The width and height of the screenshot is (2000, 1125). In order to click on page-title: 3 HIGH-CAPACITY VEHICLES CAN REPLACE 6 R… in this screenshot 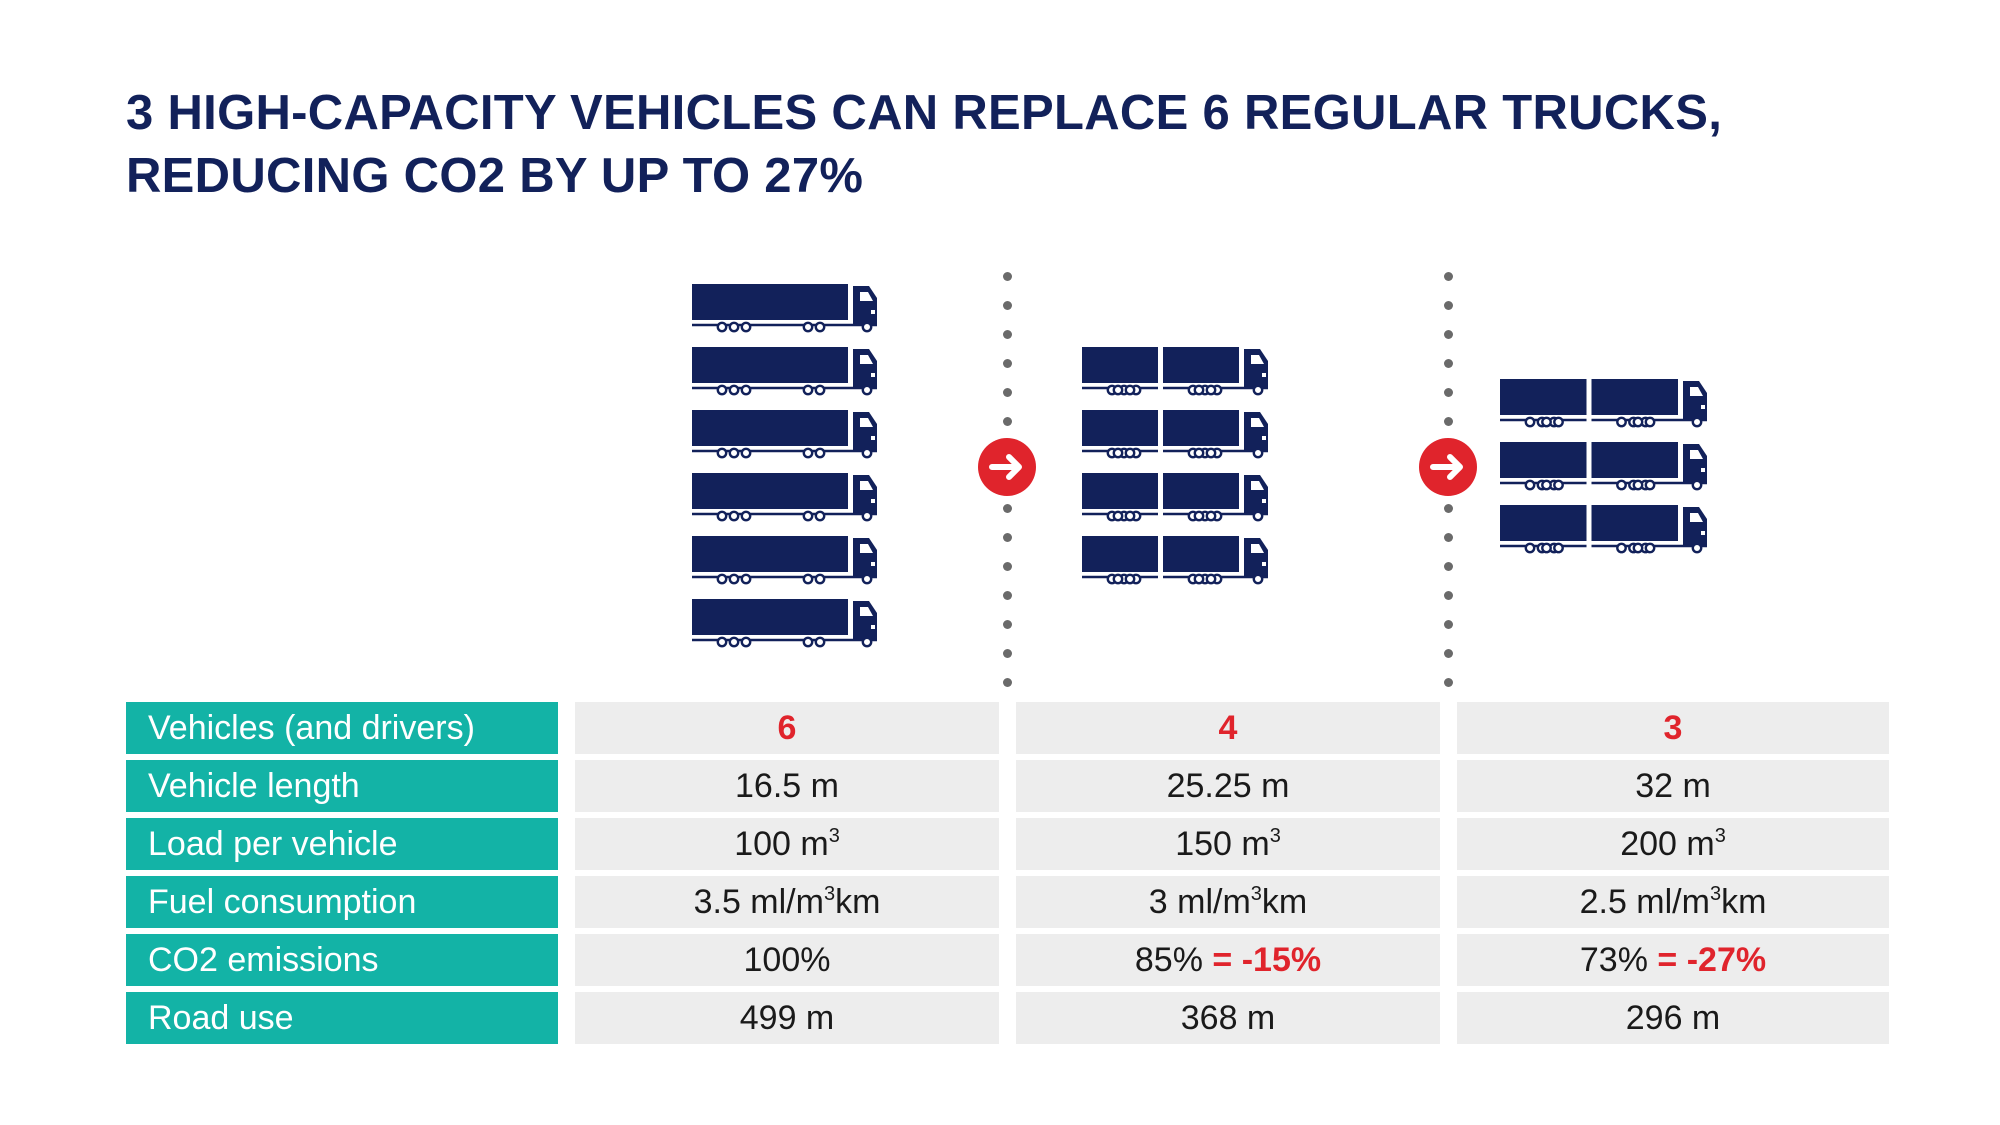, I will do `click(1006, 145)`.